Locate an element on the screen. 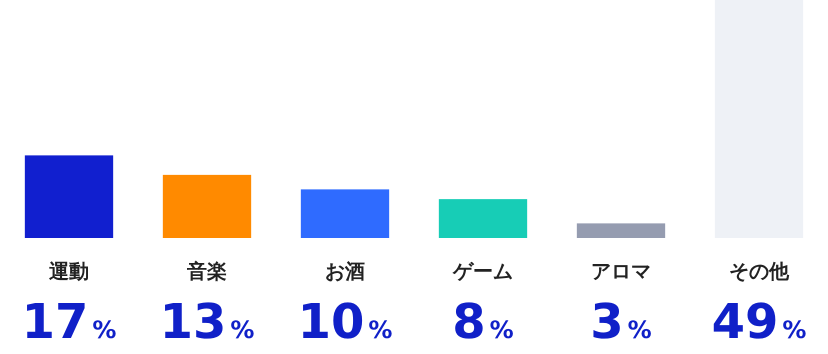 The width and height of the screenshot is (828, 354). x-tick-label: 音楽 is located at coordinates (206, 271).